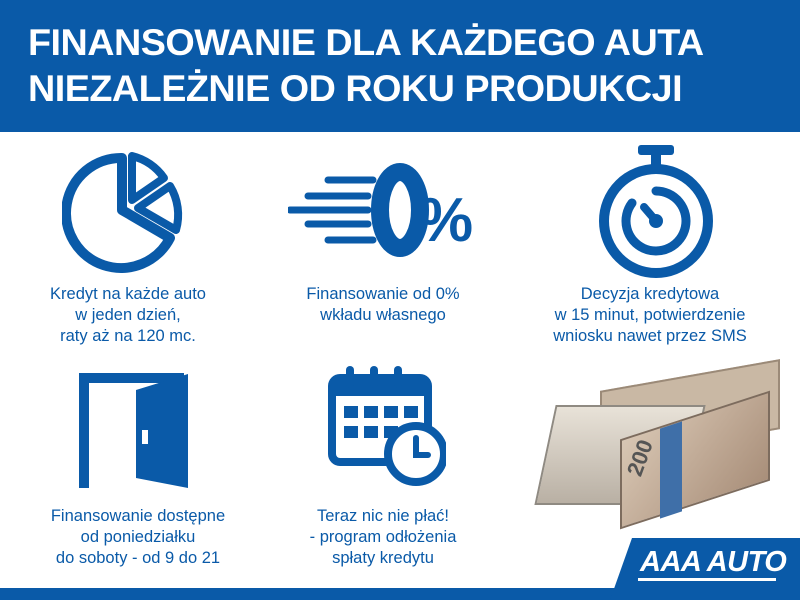 This screenshot has height=600, width=800. I want to click on caption-line: wkładu własnego, so click(383, 315).